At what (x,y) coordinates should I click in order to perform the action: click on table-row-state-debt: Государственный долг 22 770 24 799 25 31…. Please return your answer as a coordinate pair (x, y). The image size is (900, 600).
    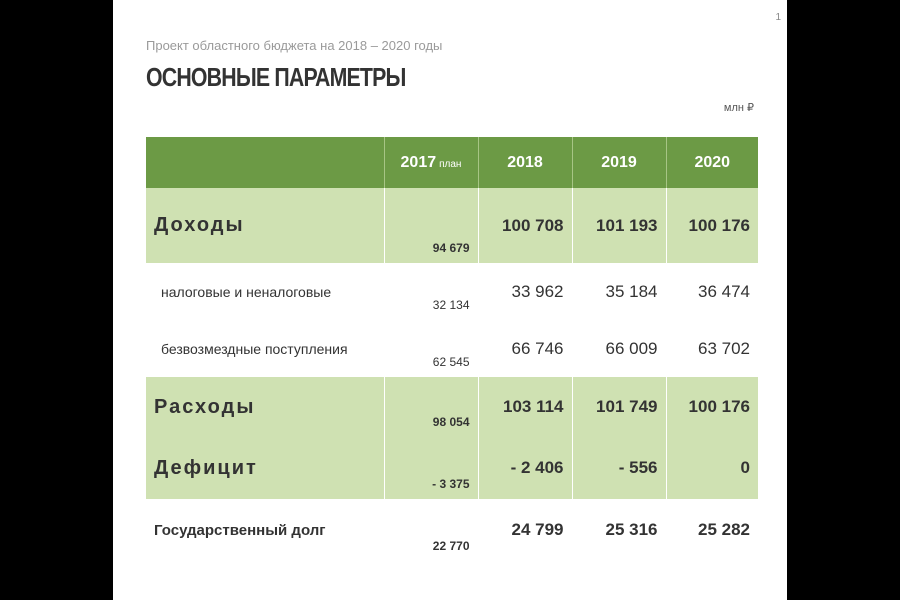
    Looking at the image, I should click on (452, 530).